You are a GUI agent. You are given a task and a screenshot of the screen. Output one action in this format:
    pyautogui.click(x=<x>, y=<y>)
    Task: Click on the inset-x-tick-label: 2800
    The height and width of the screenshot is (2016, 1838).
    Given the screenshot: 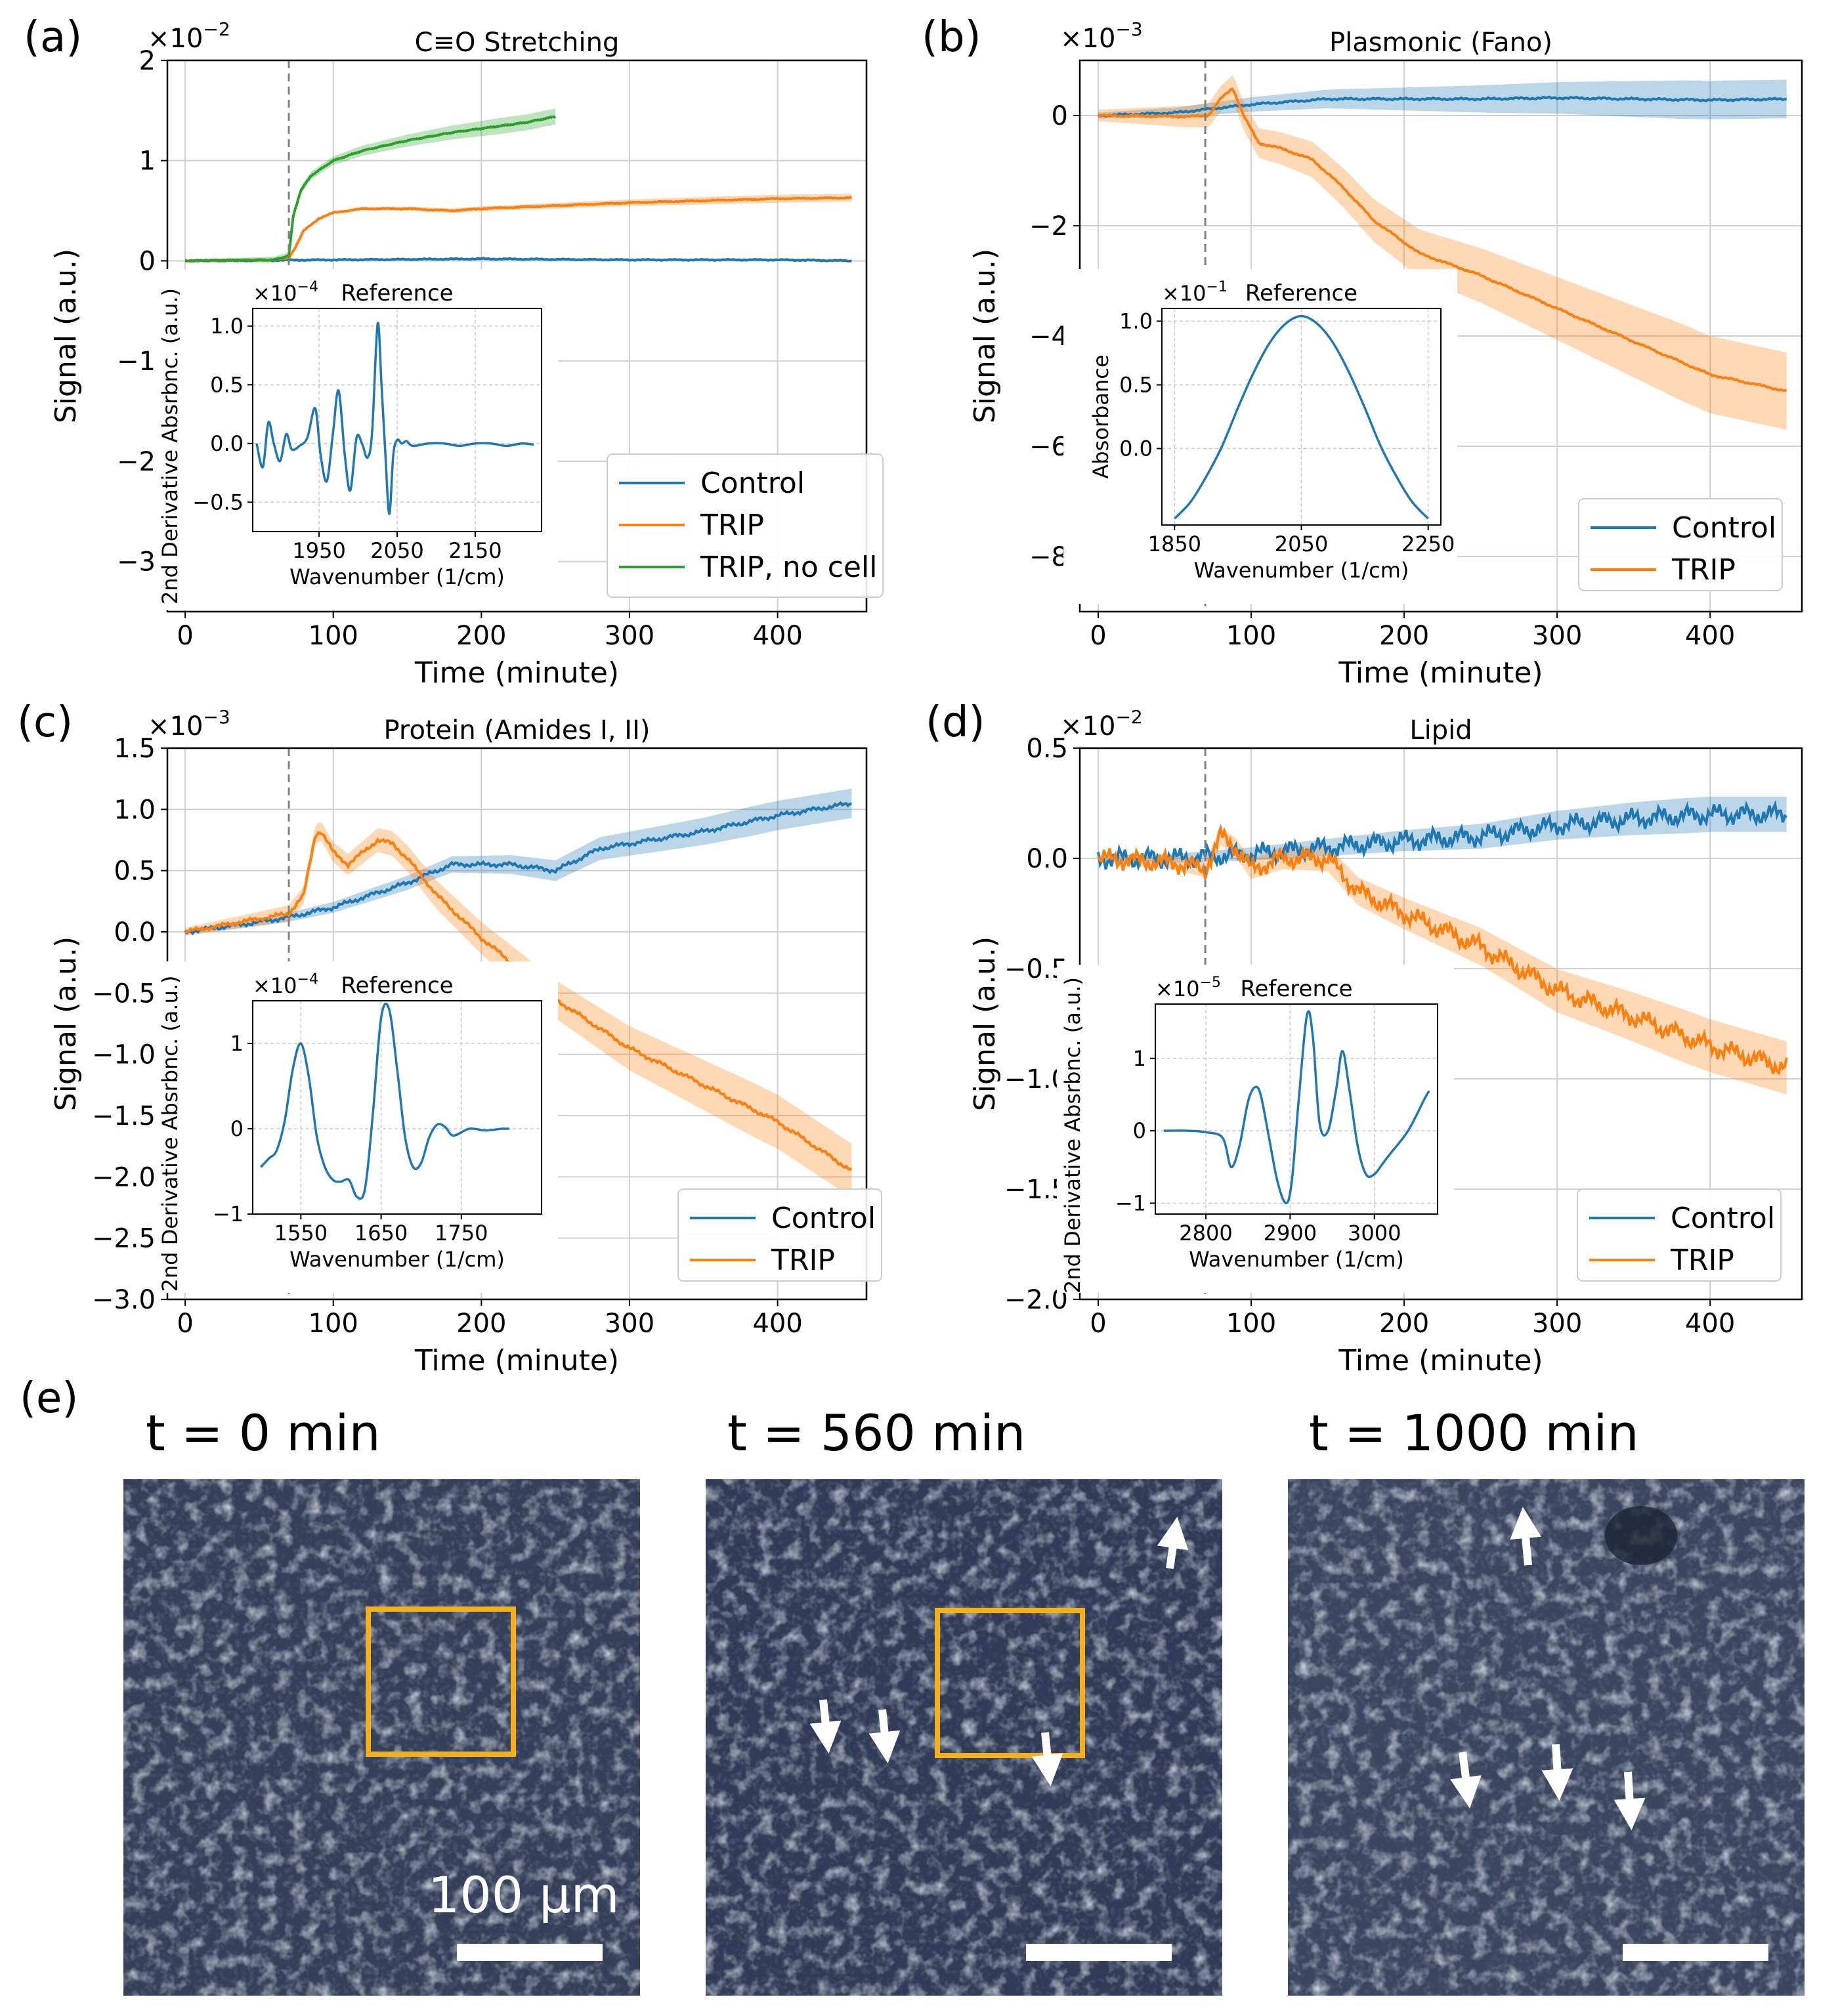 What is the action you would take?
    pyautogui.click(x=1205, y=1233)
    